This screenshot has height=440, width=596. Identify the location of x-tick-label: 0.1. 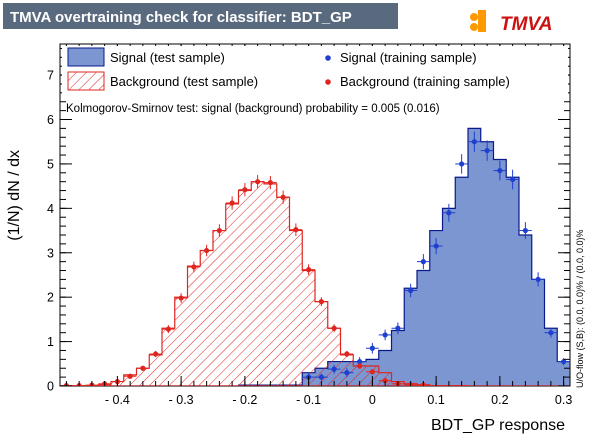
(435, 400).